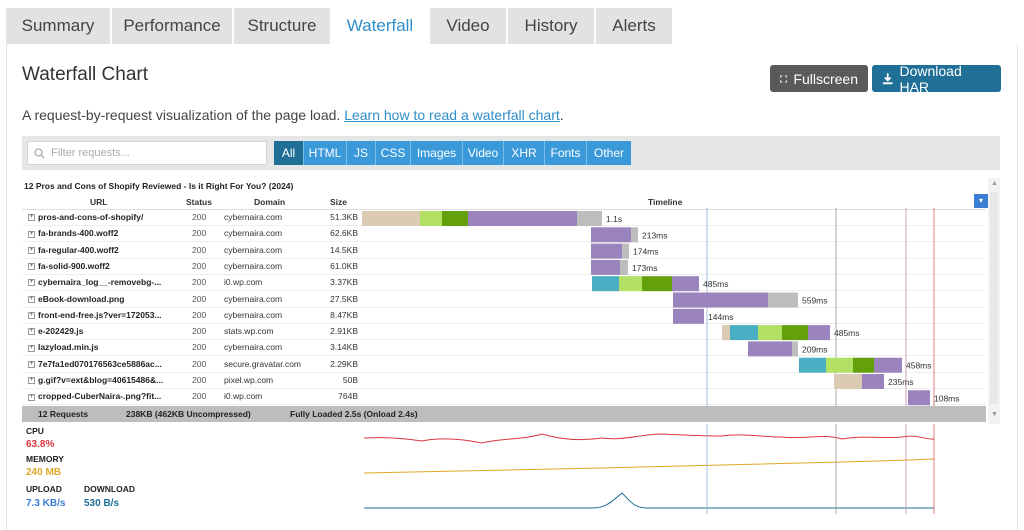 The height and width of the screenshot is (530, 1024). What do you see at coordinates (289, 153) in the screenshot?
I see `filter-all-button: All` at bounding box center [289, 153].